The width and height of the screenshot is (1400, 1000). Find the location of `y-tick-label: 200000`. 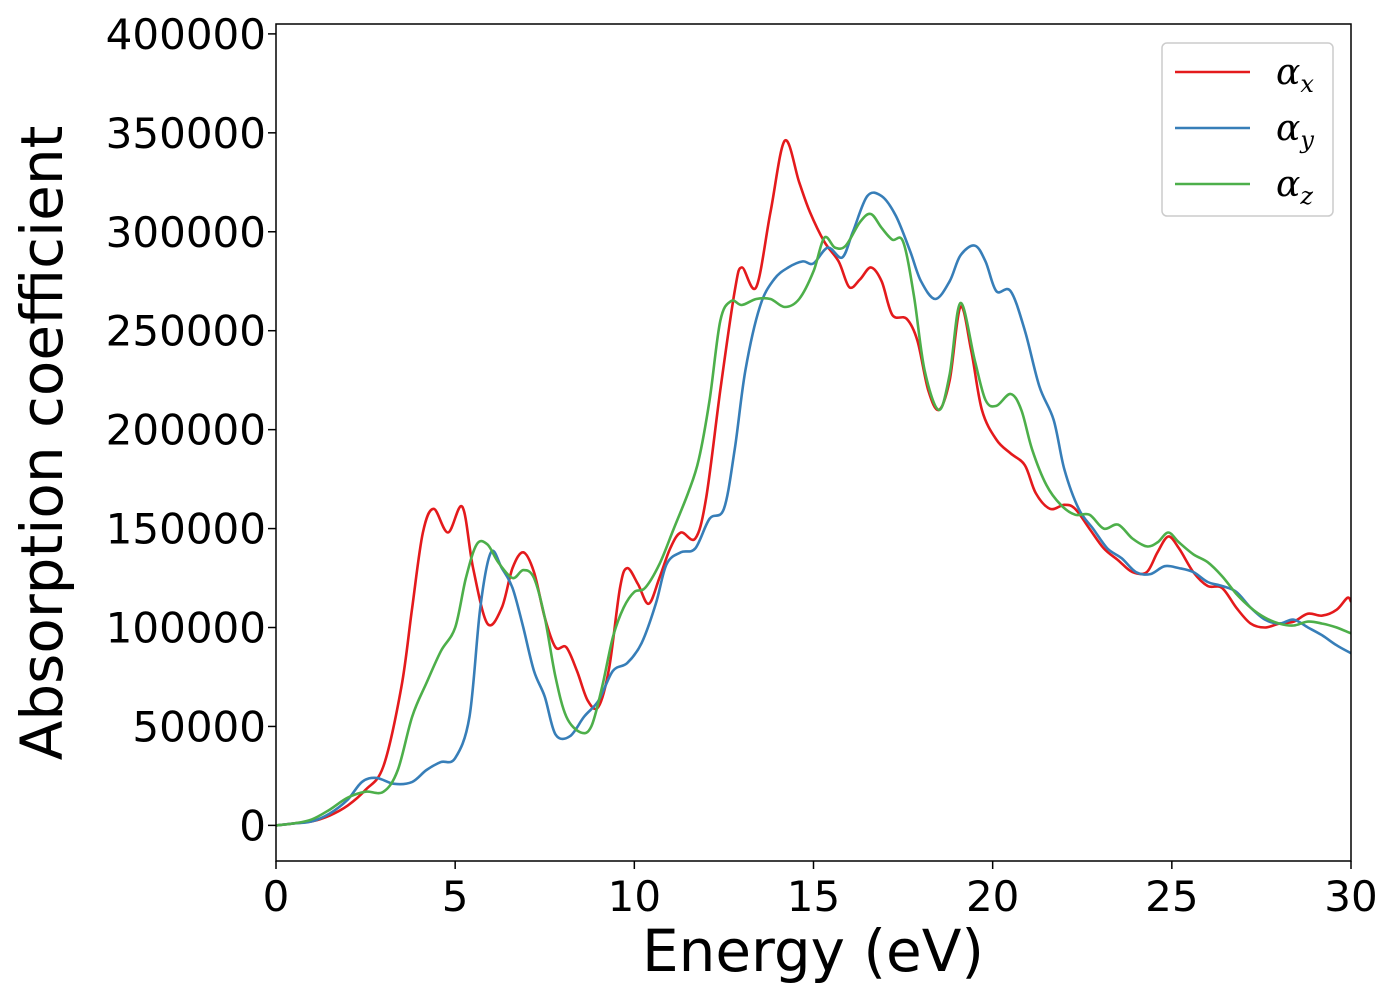

y-tick-label: 200000 is located at coordinates (186, 430).